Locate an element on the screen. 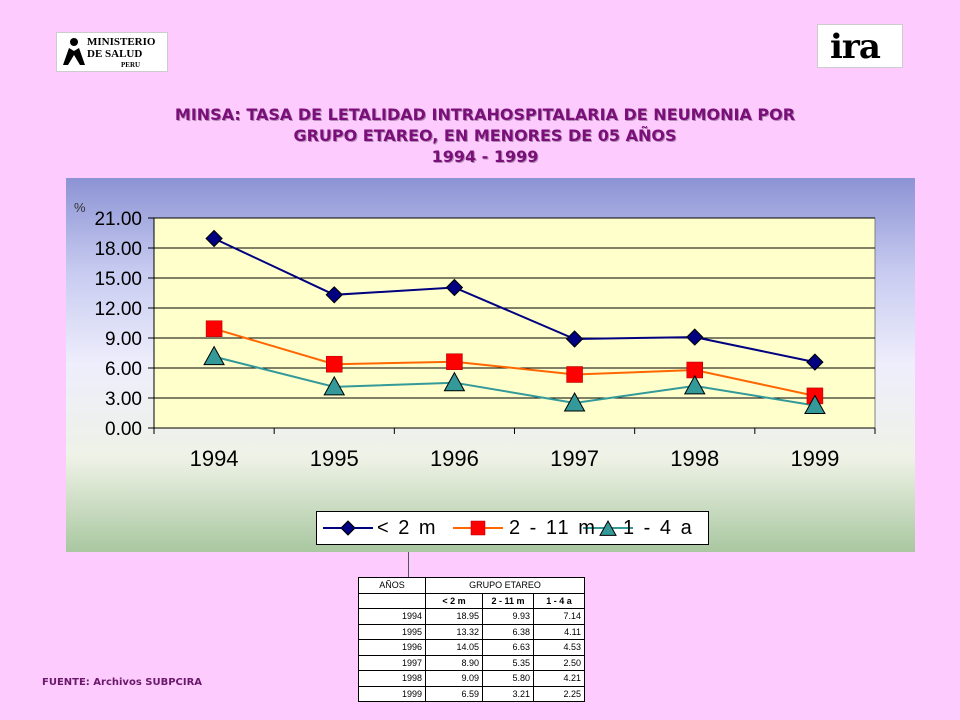  table-cell-value: 18.95 is located at coordinates (454, 616).